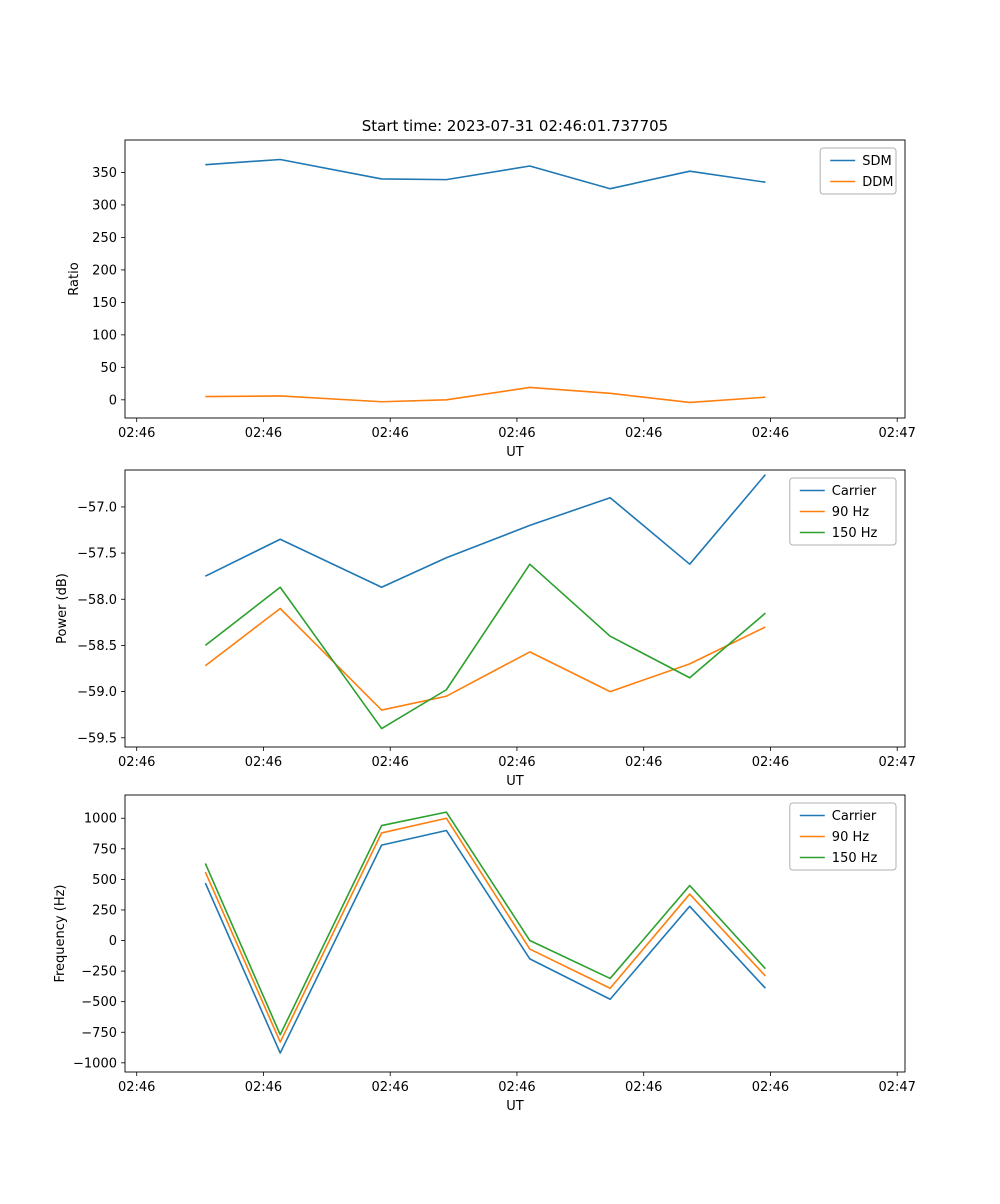 The height and width of the screenshot is (1204, 1000). I want to click on y-tick-label: −57.5, so click(97, 554).